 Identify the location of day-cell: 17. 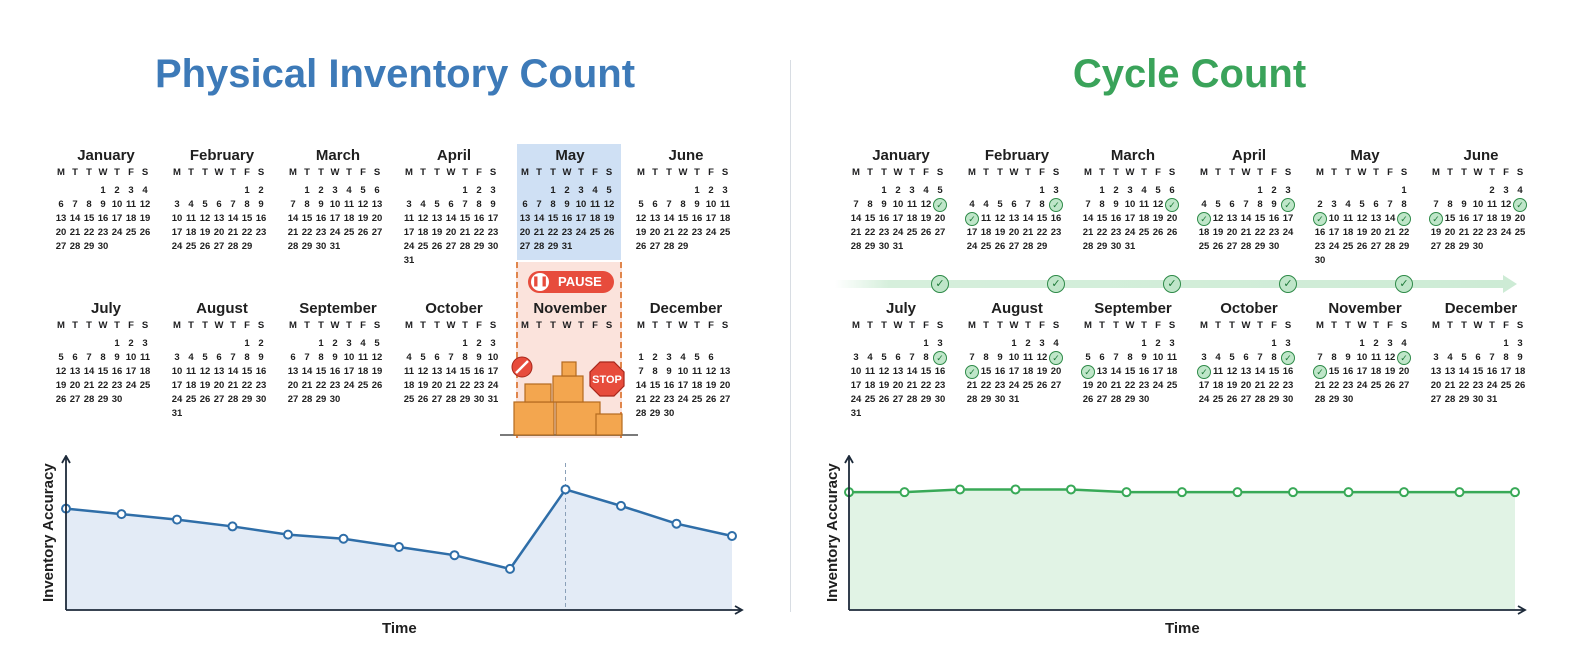
(1334, 232).